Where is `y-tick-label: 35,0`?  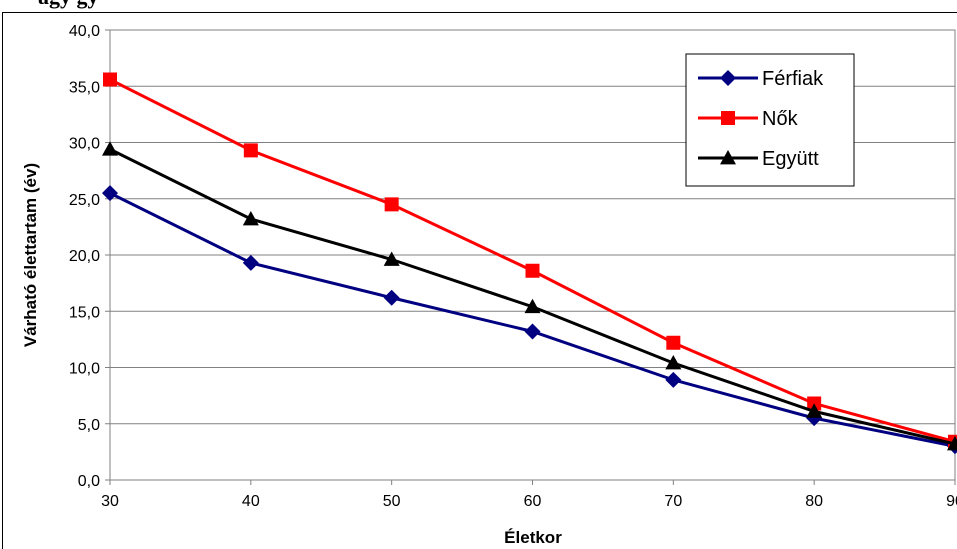
y-tick-label: 35,0 is located at coordinates (84, 87).